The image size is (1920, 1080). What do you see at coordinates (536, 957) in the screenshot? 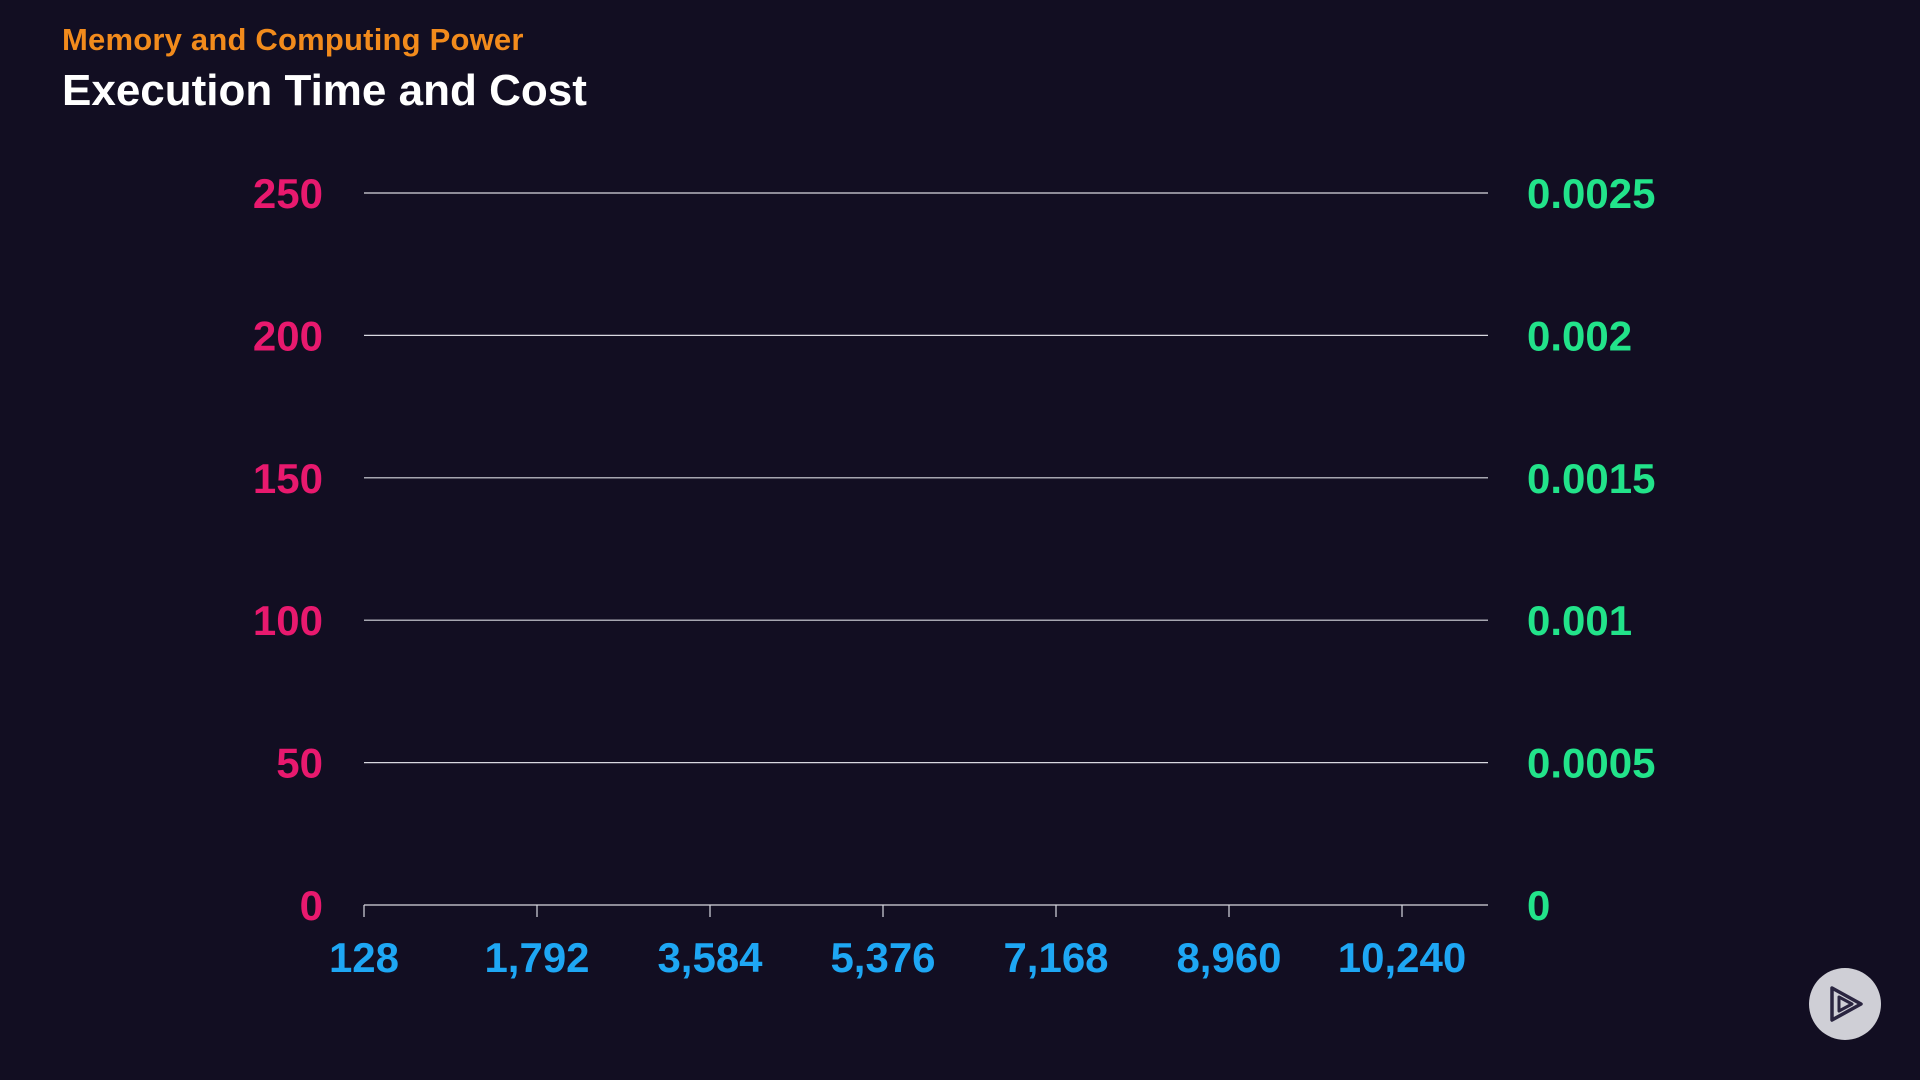
I see `x-tick-label: 1,792` at bounding box center [536, 957].